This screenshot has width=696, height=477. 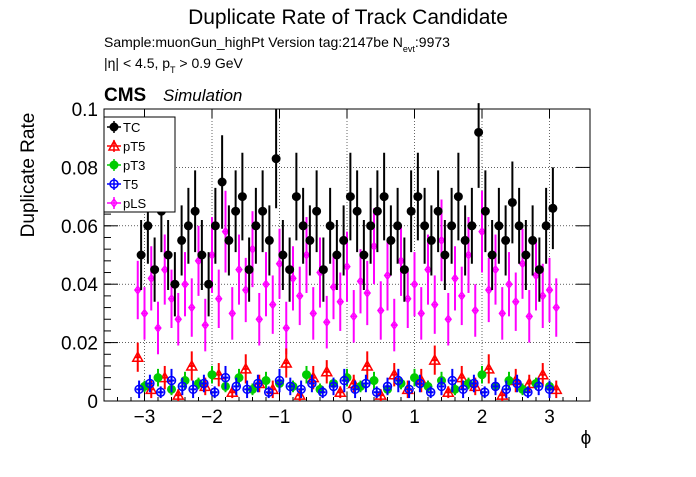 I want to click on y-tick-label: 0.02, so click(x=79, y=344).